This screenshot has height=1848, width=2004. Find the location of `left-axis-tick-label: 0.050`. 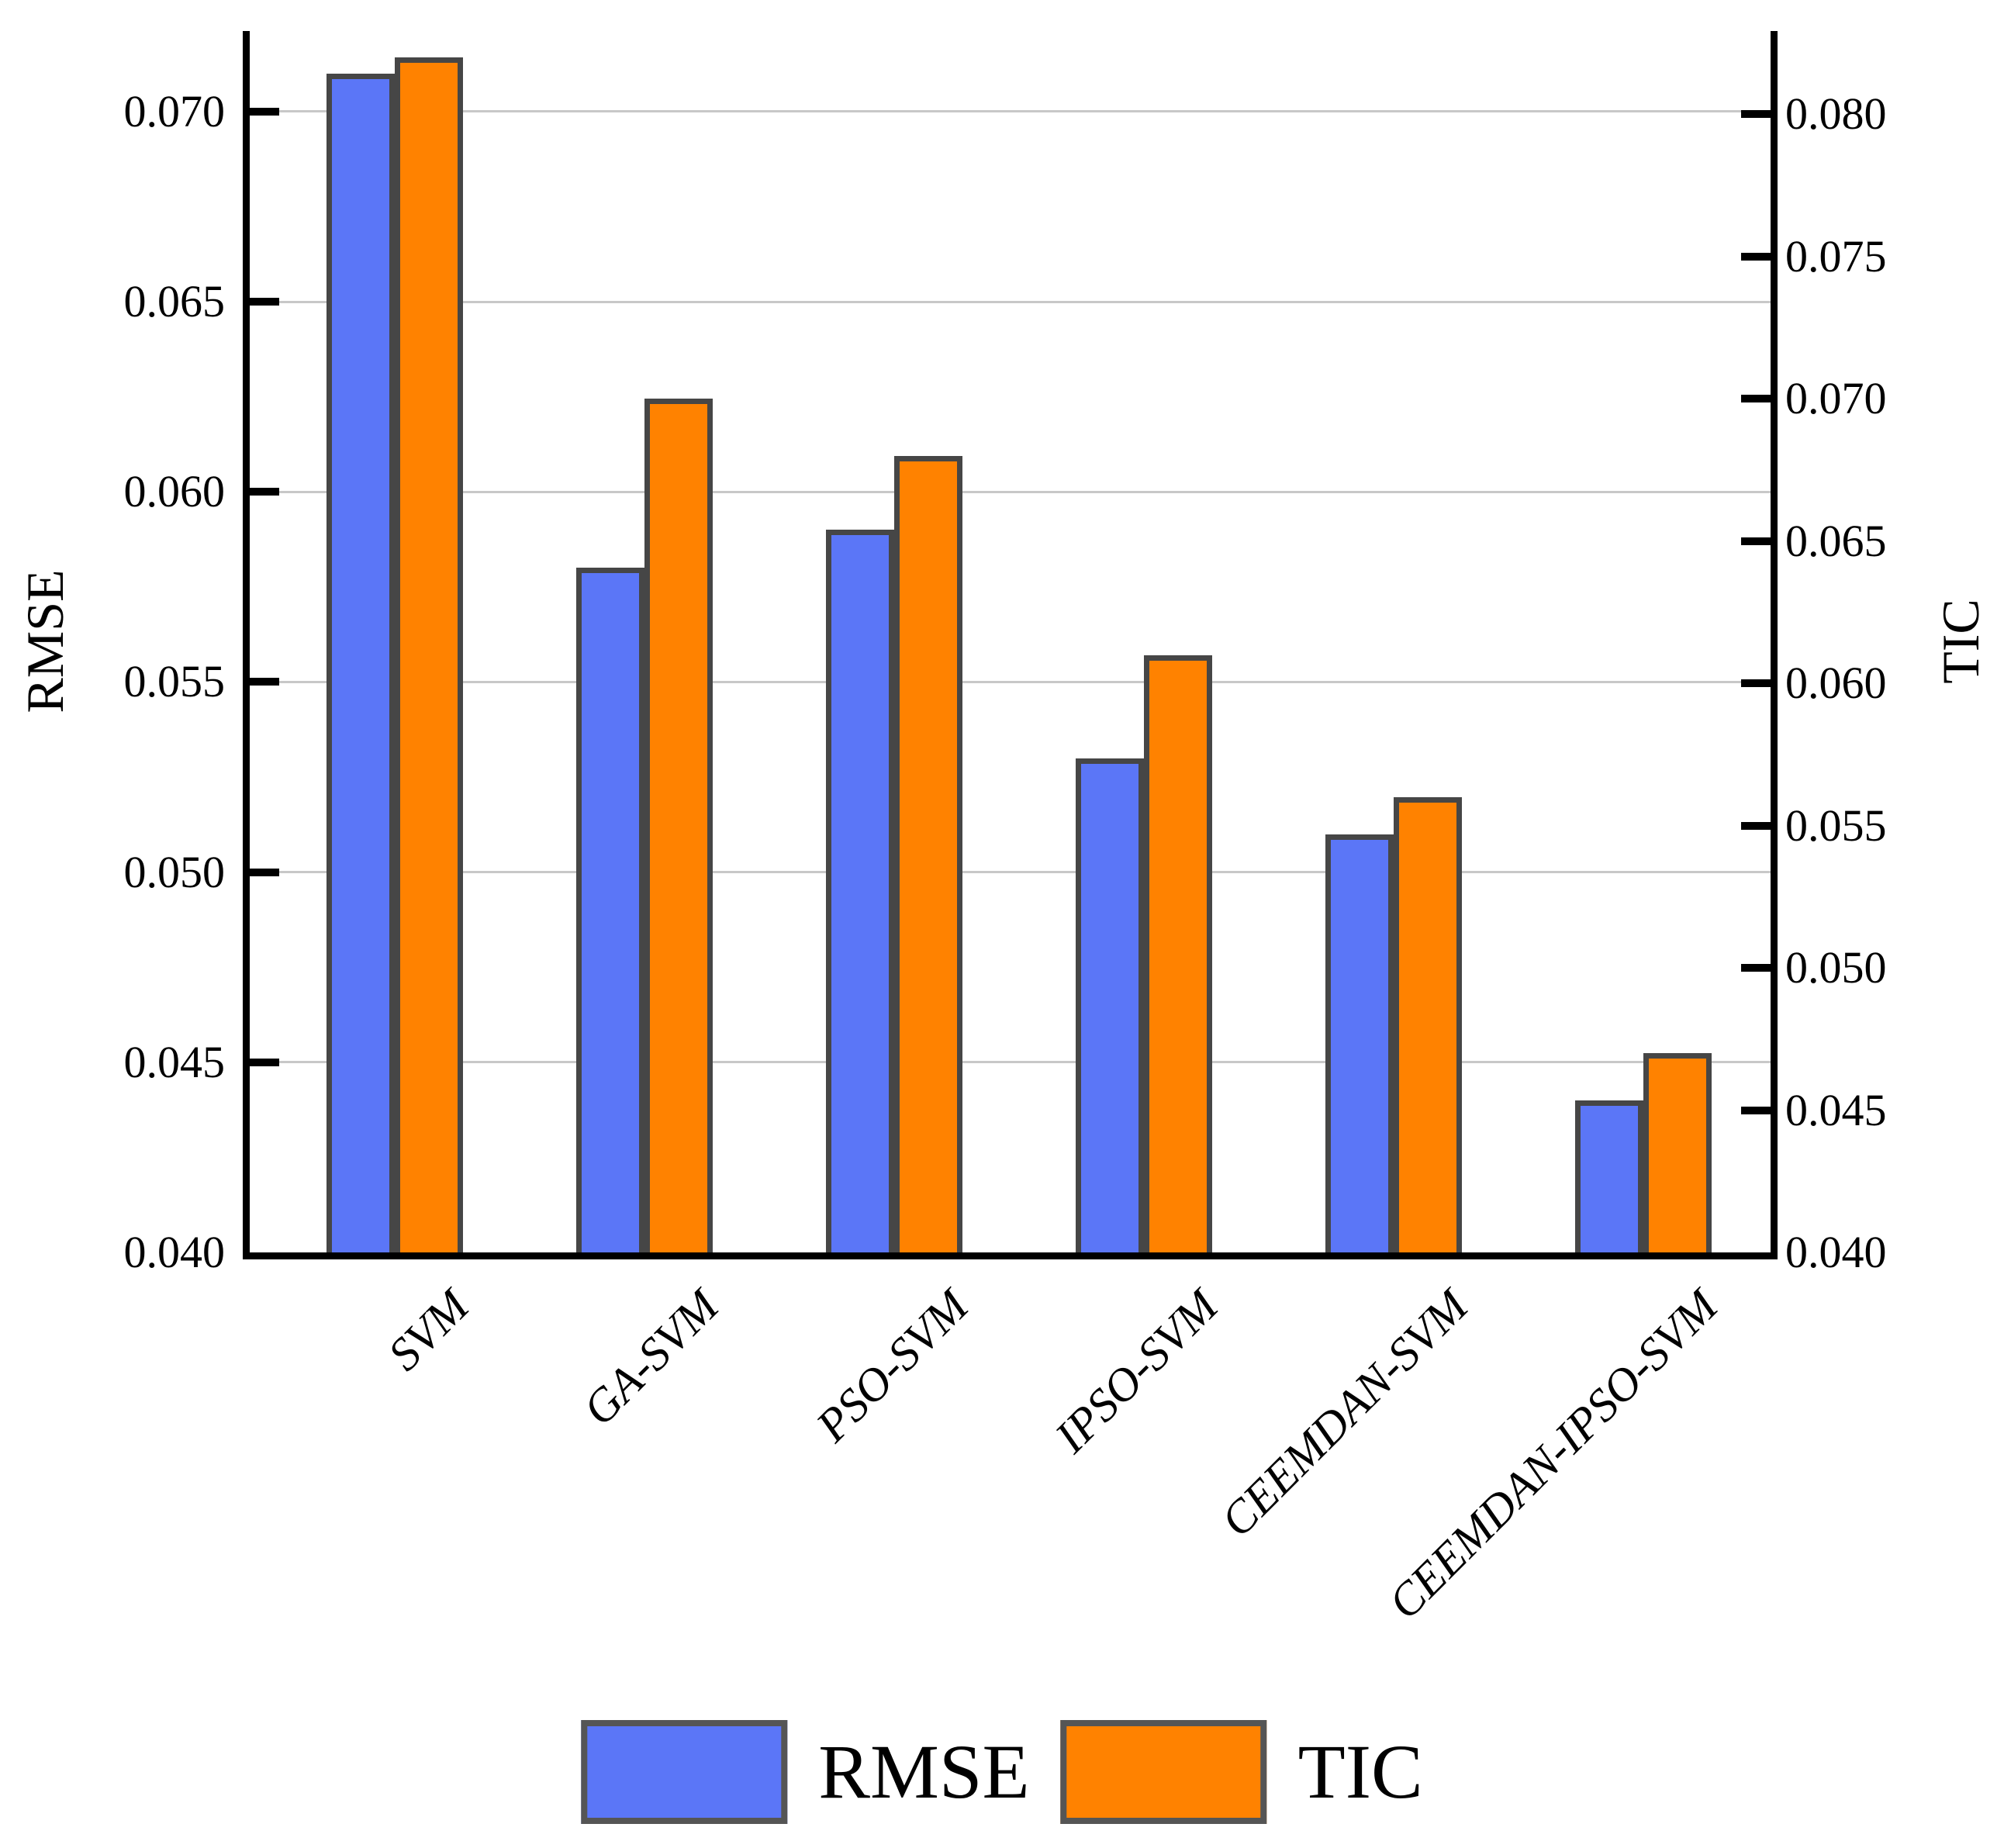

left-axis-tick-label: 0.050 is located at coordinates (175, 871).